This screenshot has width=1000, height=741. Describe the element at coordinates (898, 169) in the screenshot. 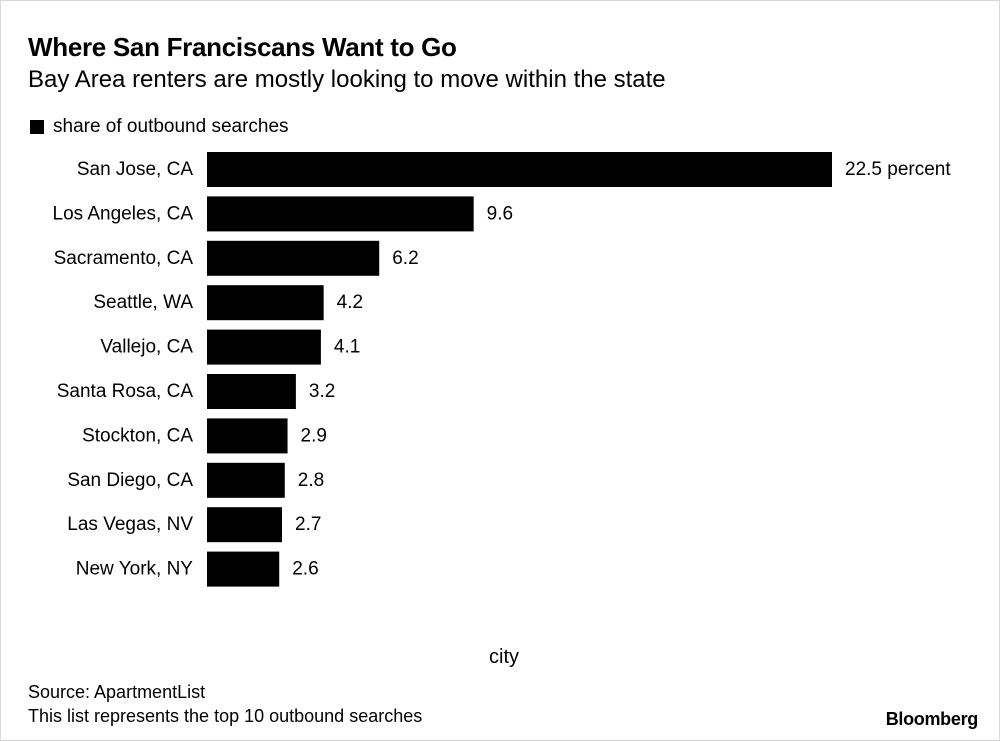

I see `value-label: 22.5 percent` at that location.